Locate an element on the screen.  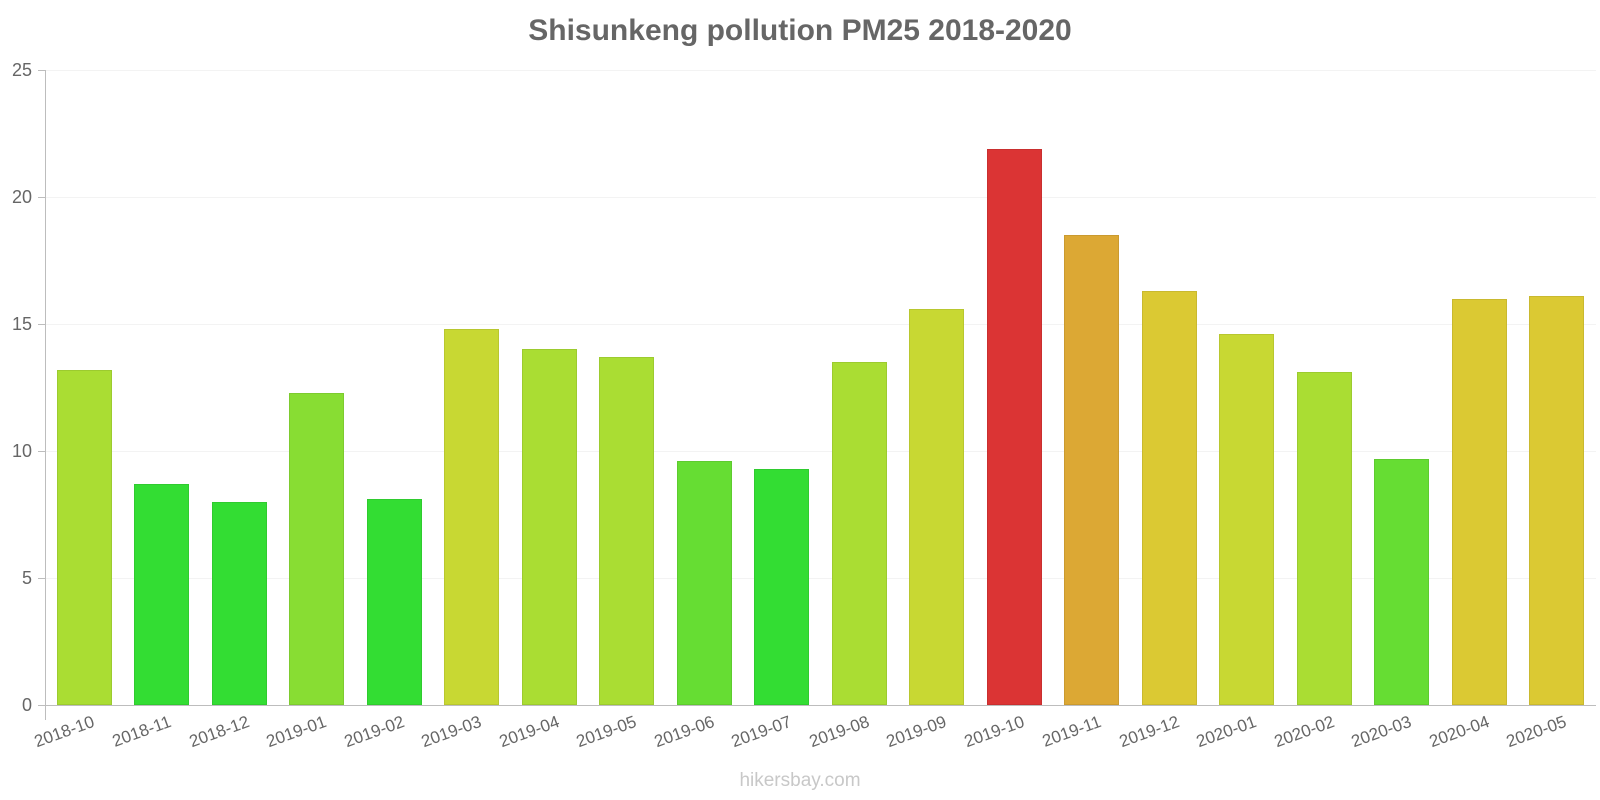
x-tick-label: 2018-12 is located at coordinates (219, 732).